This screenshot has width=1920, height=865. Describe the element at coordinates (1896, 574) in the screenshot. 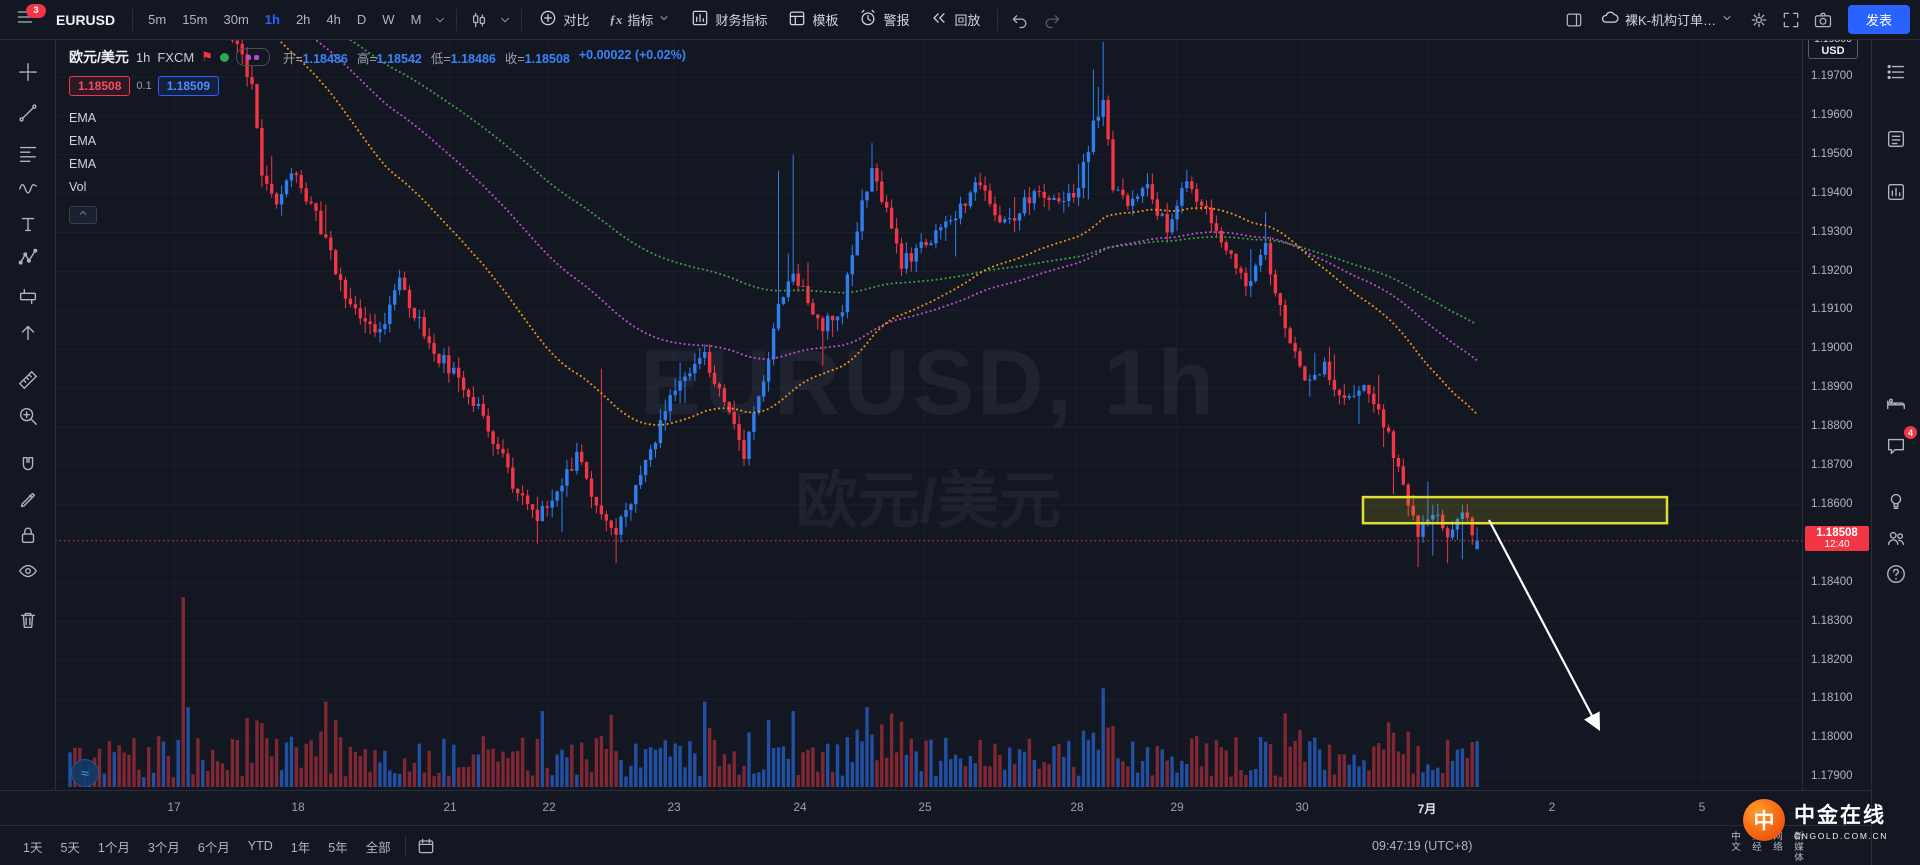

I see `help-button` at that location.